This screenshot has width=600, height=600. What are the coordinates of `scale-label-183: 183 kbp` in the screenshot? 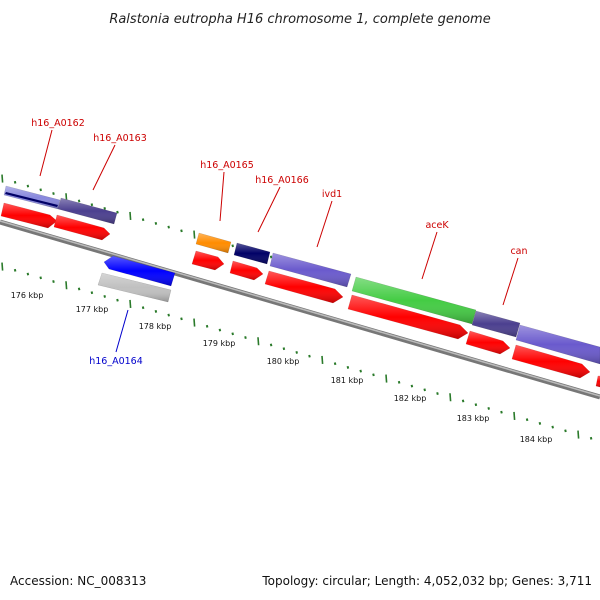 It's located at (473, 418).